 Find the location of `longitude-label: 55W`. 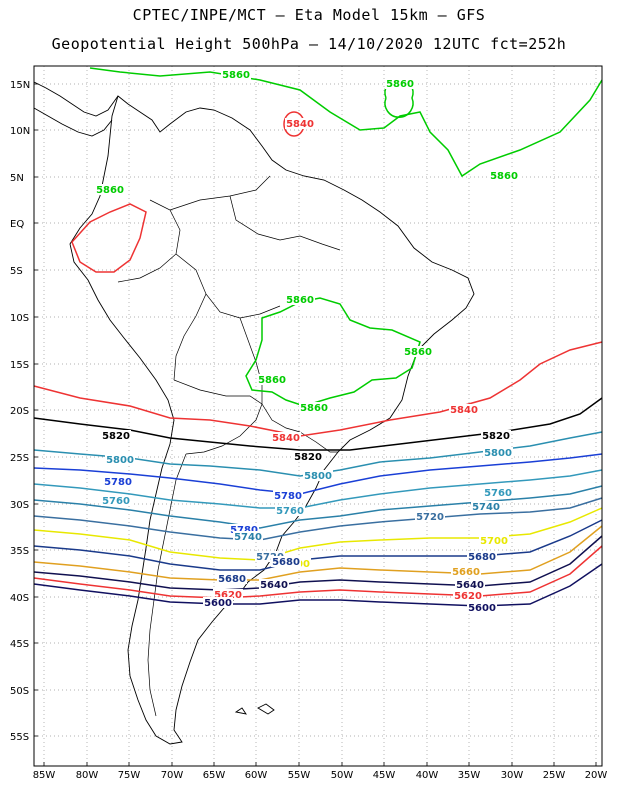

longitude-label: 55W is located at coordinates (299, 775).